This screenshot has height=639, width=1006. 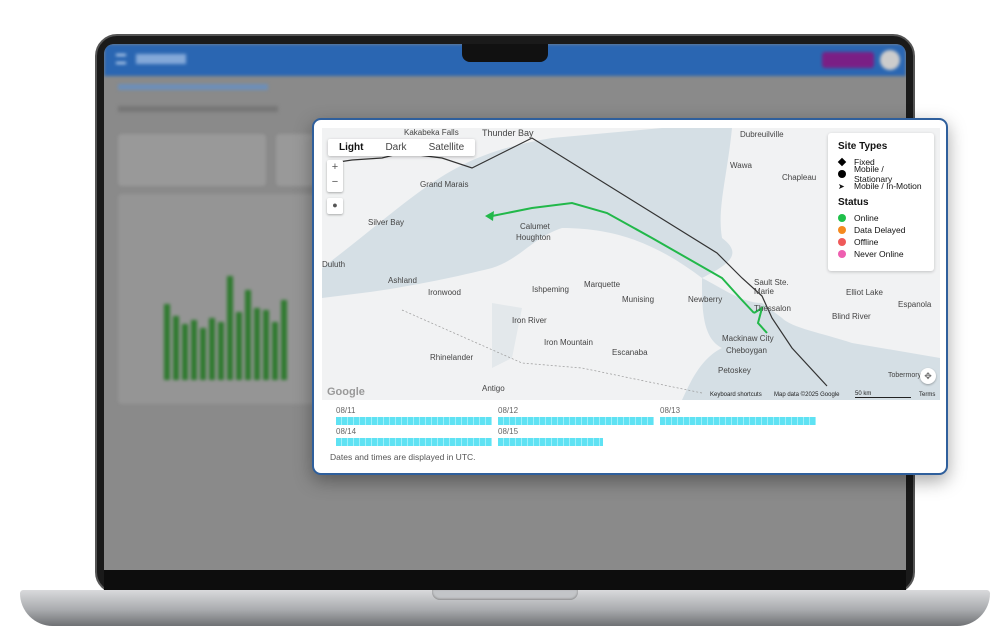 What do you see at coordinates (602, 284) in the screenshot?
I see `map-label: Marquette` at bounding box center [602, 284].